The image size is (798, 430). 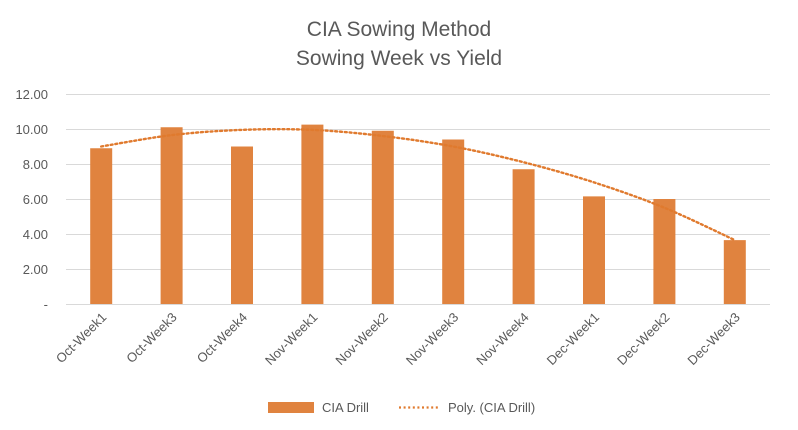 I want to click on chart-title: CIA Sowing Method, so click(x=399, y=29).